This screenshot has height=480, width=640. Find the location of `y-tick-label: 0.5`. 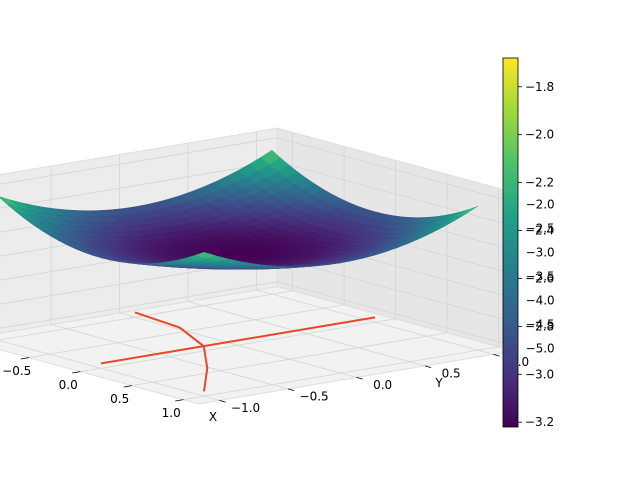

y-tick-label: 0.5 is located at coordinates (451, 374).